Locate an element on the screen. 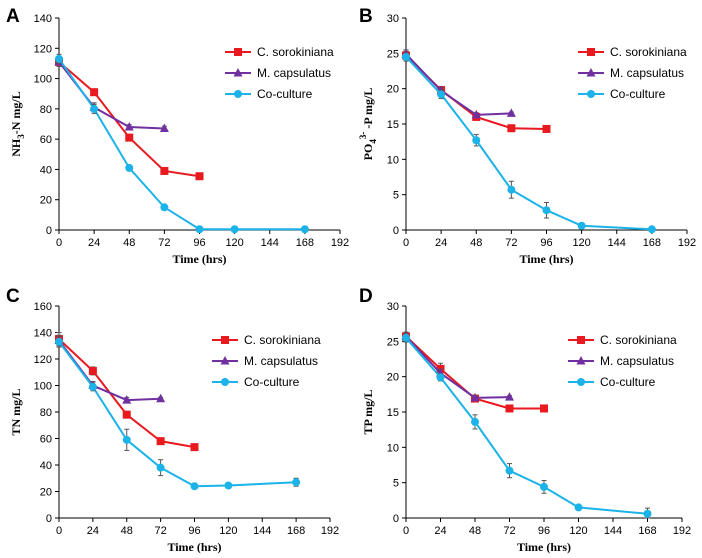 This screenshot has height=558, width=702. x-axis-title: Time (hrs) is located at coordinates (199, 259).